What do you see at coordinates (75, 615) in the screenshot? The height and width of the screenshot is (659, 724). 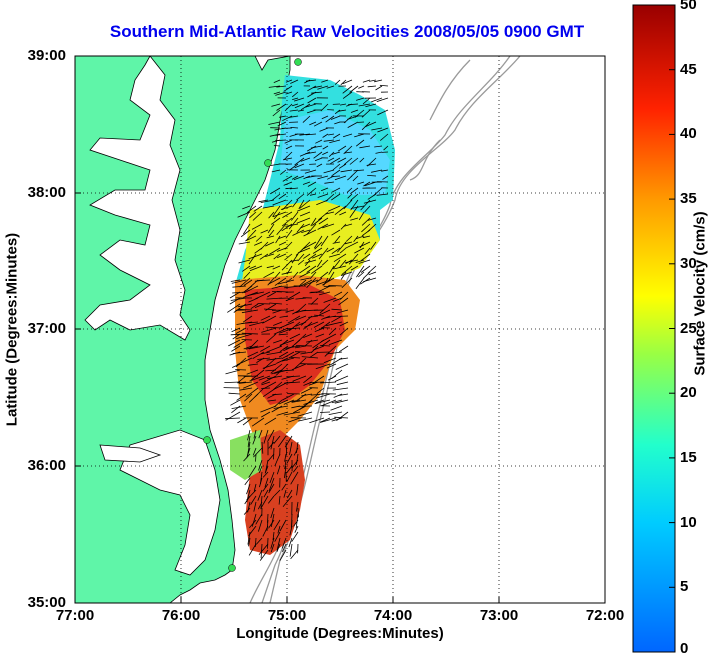 I see `x-tick-label: 77:00` at bounding box center [75, 615].